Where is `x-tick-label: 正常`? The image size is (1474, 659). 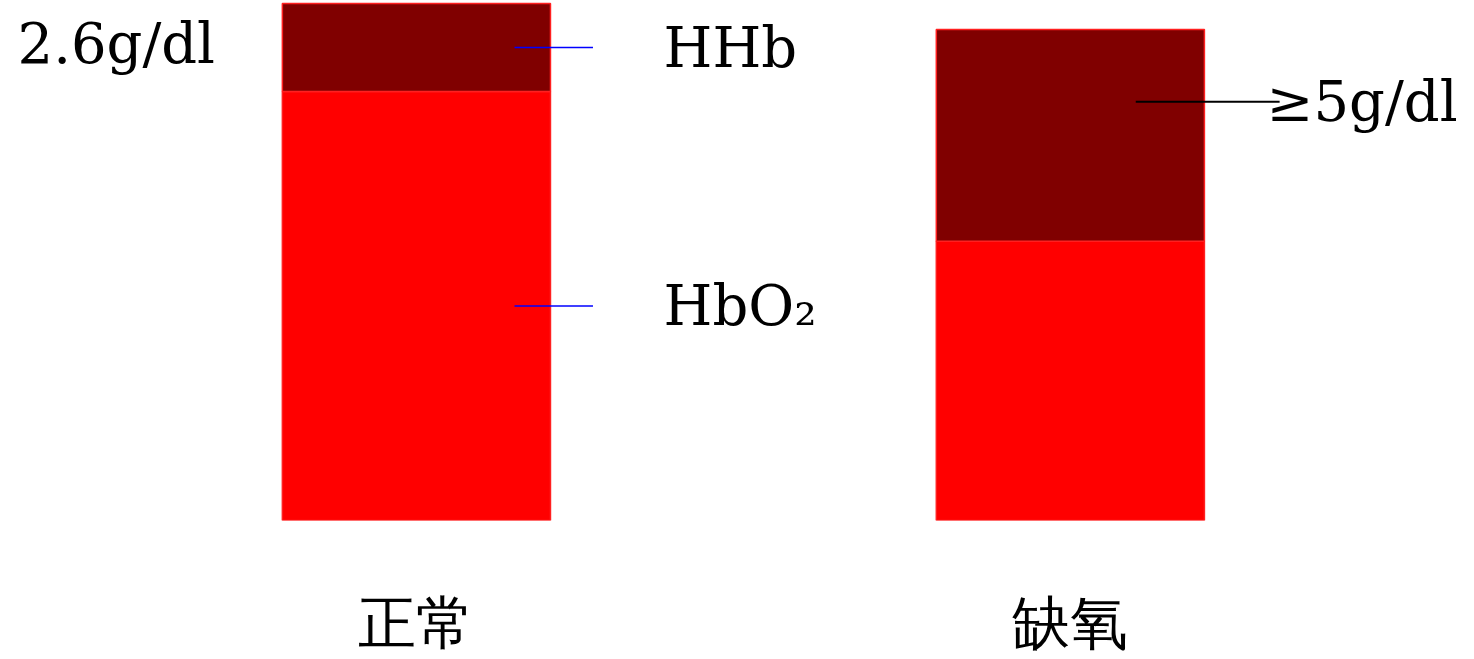
x-tick-label: 正常 is located at coordinates (416, 622).